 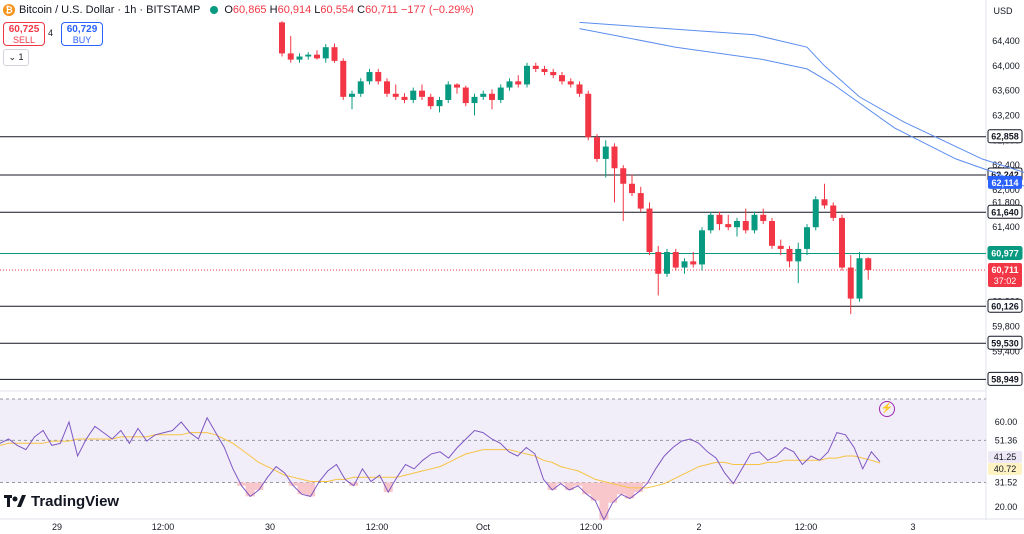 I want to click on time-tick-label: 29, so click(x=57, y=527).